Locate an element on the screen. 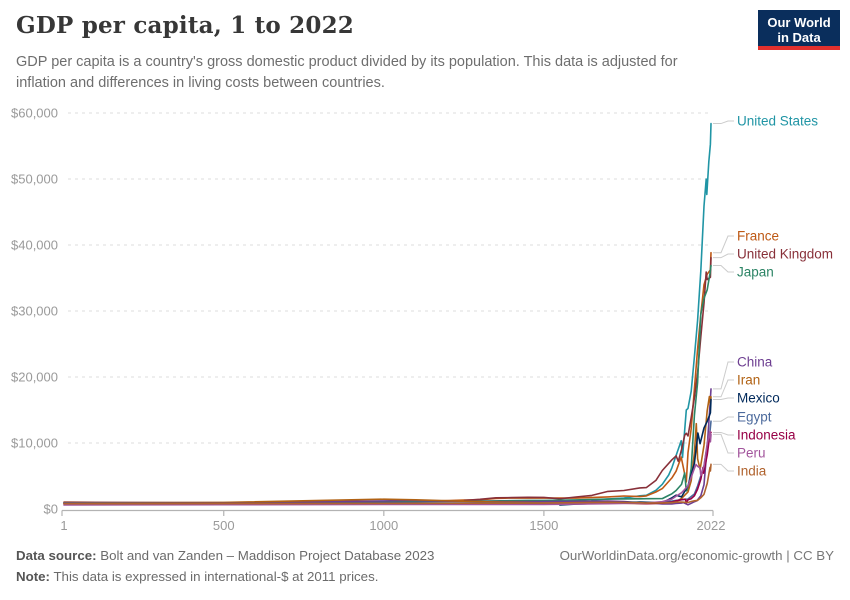 This screenshot has height=600, width=850. y-tick-label: $40,000 is located at coordinates (34, 245).